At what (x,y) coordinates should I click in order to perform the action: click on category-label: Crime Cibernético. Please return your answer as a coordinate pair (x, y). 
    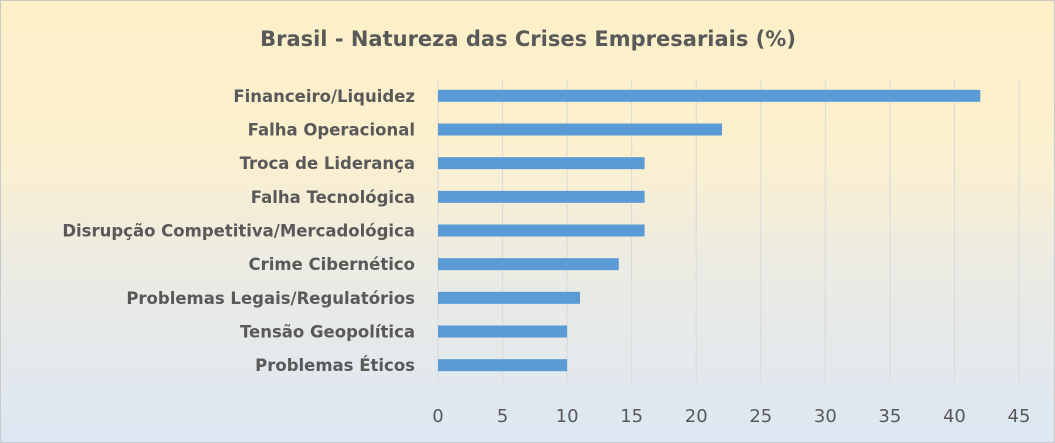
    Looking at the image, I should click on (331, 264).